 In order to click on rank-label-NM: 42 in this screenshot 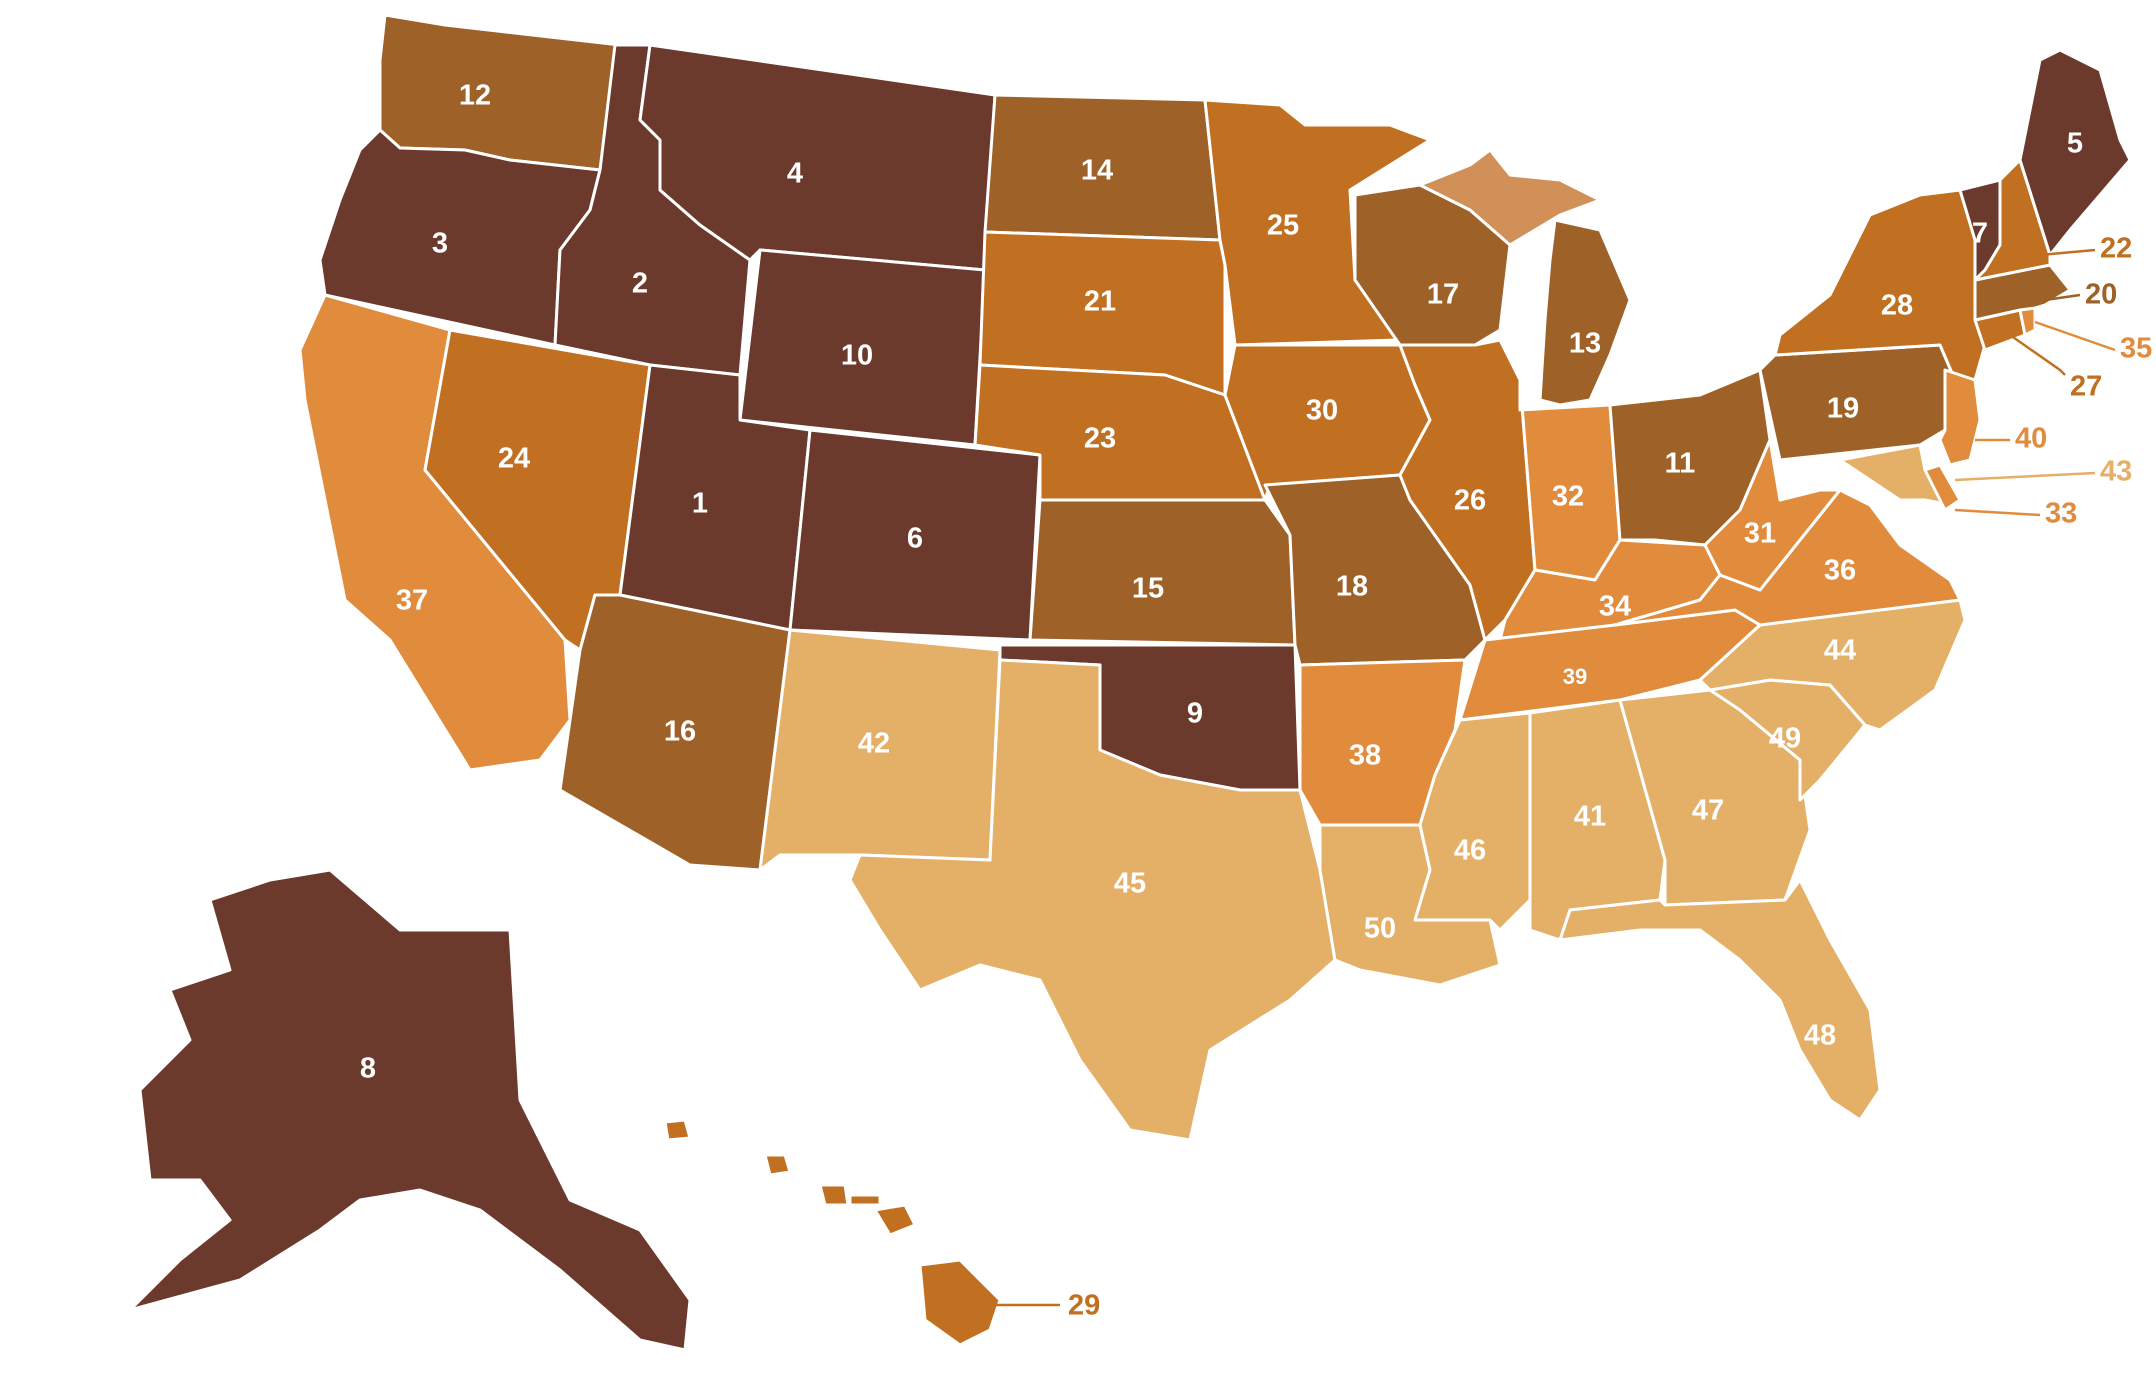, I will do `click(874, 744)`.